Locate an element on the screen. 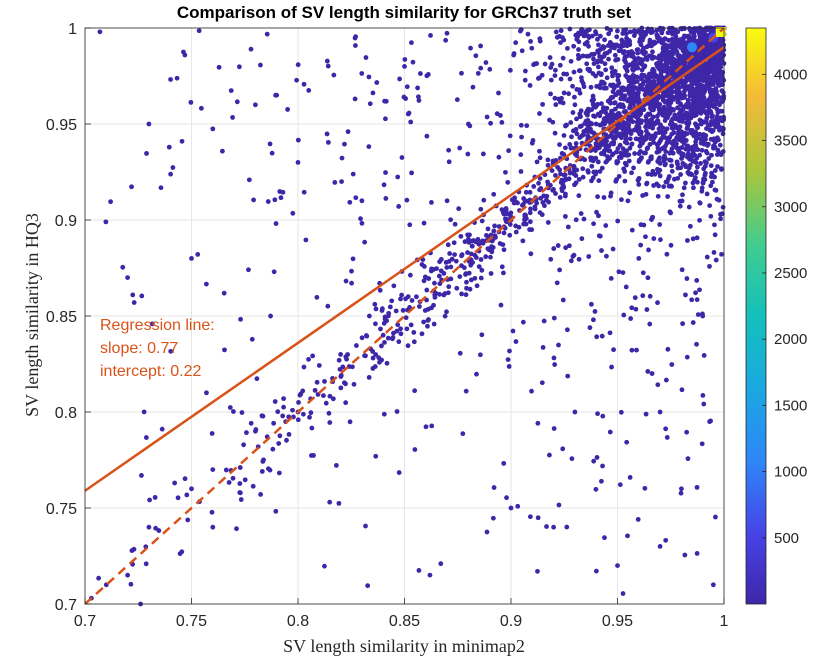 This screenshot has height=669, width=830. annotation-line-2: slope: 0.77 is located at coordinates (139, 348).